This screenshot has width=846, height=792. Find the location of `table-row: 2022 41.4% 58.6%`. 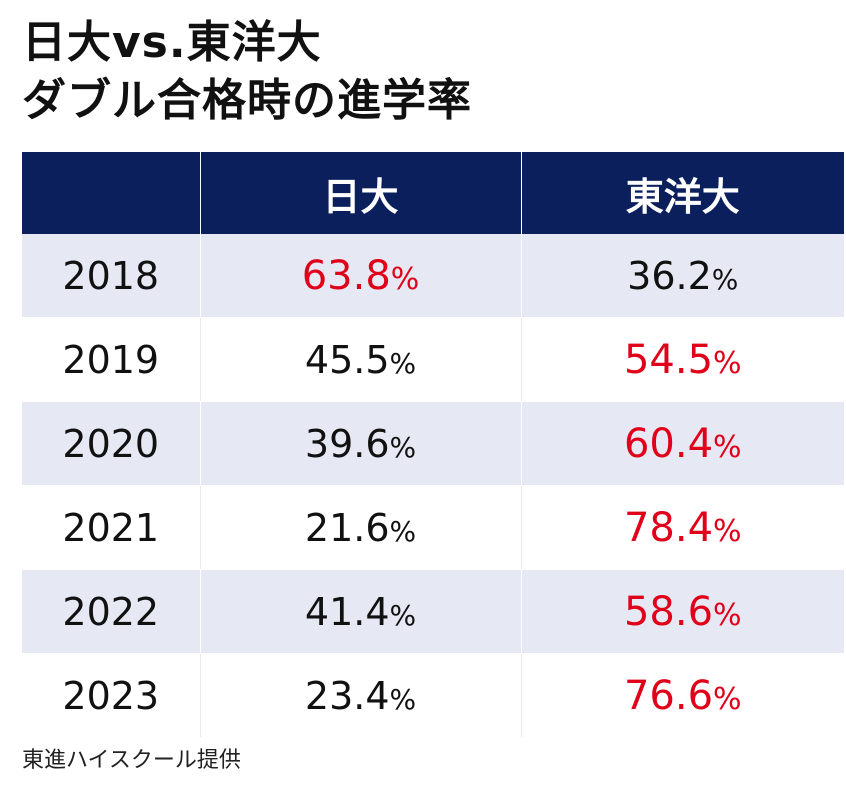

table-row: 2022 41.4% 58.6% is located at coordinates (433, 611).